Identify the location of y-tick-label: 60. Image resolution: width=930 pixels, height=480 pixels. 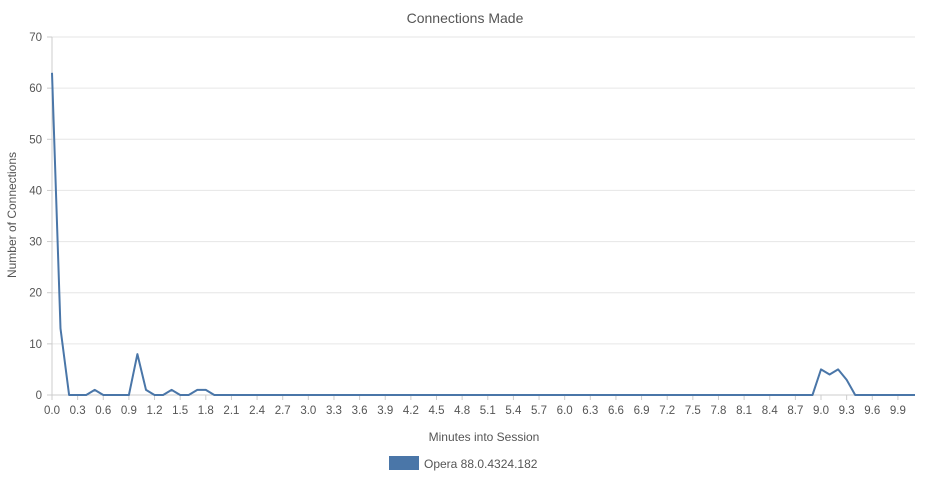
(35, 89).